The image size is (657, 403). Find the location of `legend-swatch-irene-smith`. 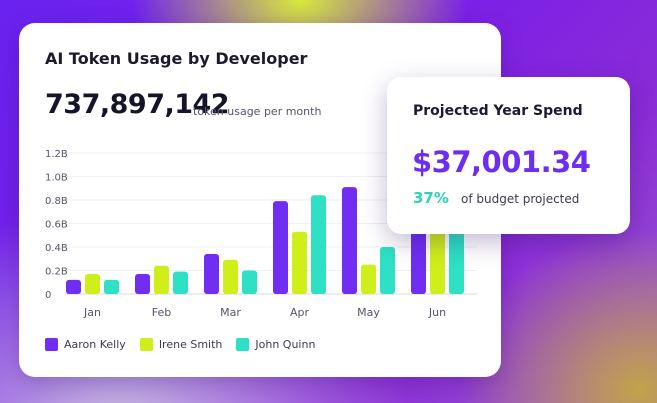

legend-swatch-irene-smith is located at coordinates (146, 344).